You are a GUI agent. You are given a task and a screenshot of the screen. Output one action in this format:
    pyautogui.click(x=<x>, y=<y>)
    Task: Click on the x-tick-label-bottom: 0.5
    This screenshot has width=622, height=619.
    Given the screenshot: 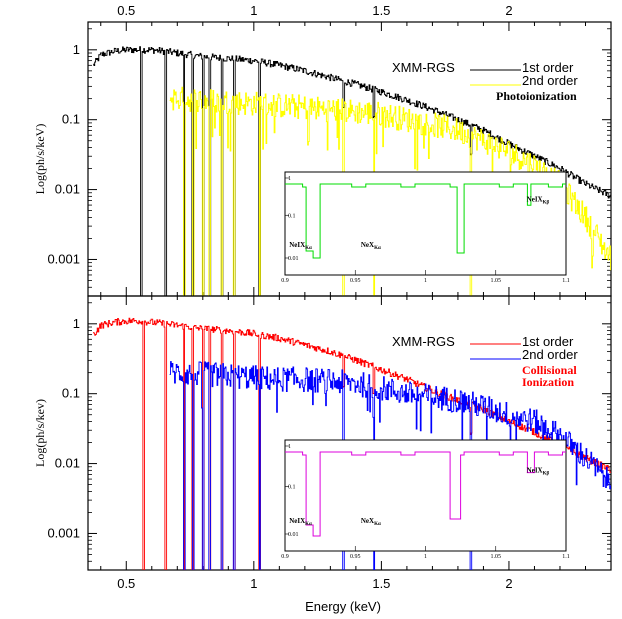 What is the action you would take?
    pyautogui.click(x=126, y=583)
    